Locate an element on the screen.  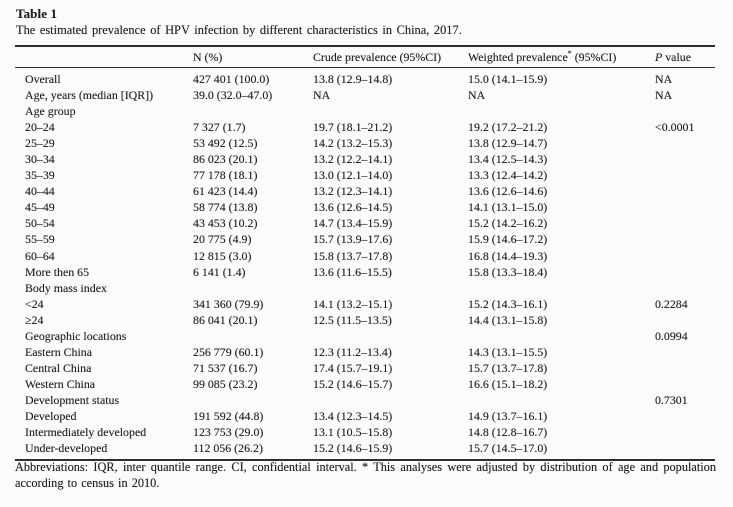
table-cell: <24 is located at coordinates (34, 303).